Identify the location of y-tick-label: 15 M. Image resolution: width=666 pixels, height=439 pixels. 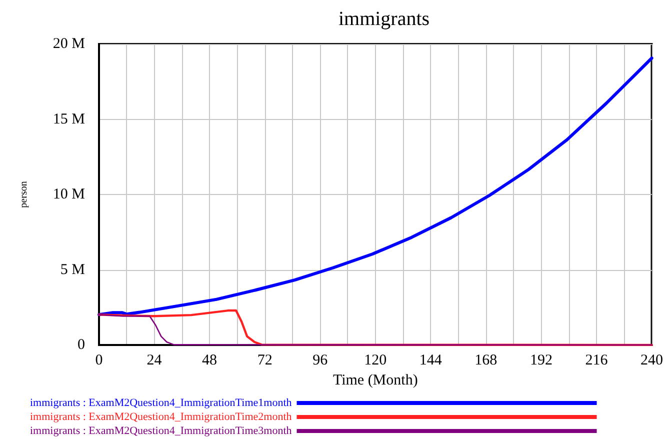
(68, 119).